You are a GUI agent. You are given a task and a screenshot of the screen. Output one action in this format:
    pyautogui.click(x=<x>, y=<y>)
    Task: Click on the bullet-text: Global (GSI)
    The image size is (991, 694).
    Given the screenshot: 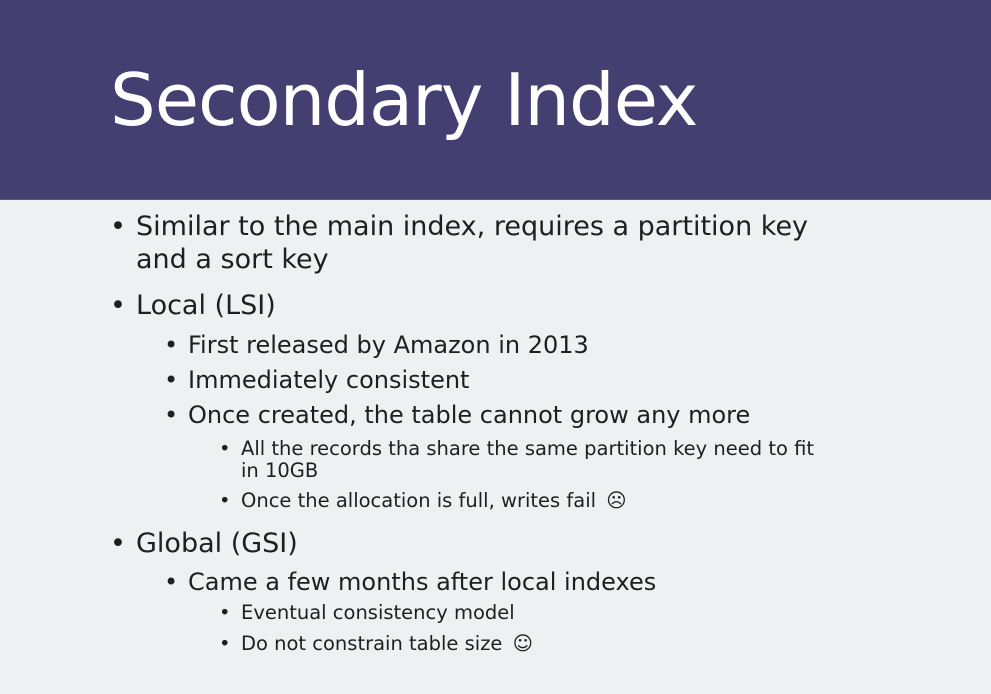 What is the action you would take?
    pyautogui.click(x=217, y=543)
    